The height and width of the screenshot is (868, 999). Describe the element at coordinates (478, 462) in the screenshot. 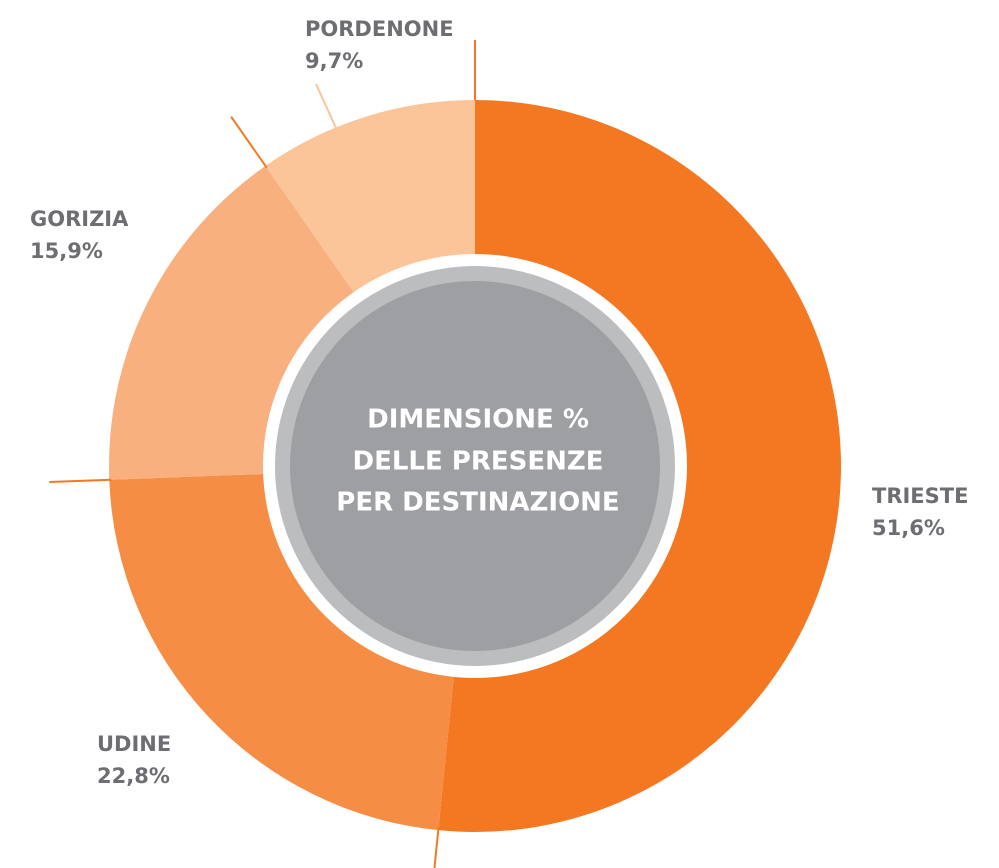

I see `title-line: DELLE PRESENZE` at that location.